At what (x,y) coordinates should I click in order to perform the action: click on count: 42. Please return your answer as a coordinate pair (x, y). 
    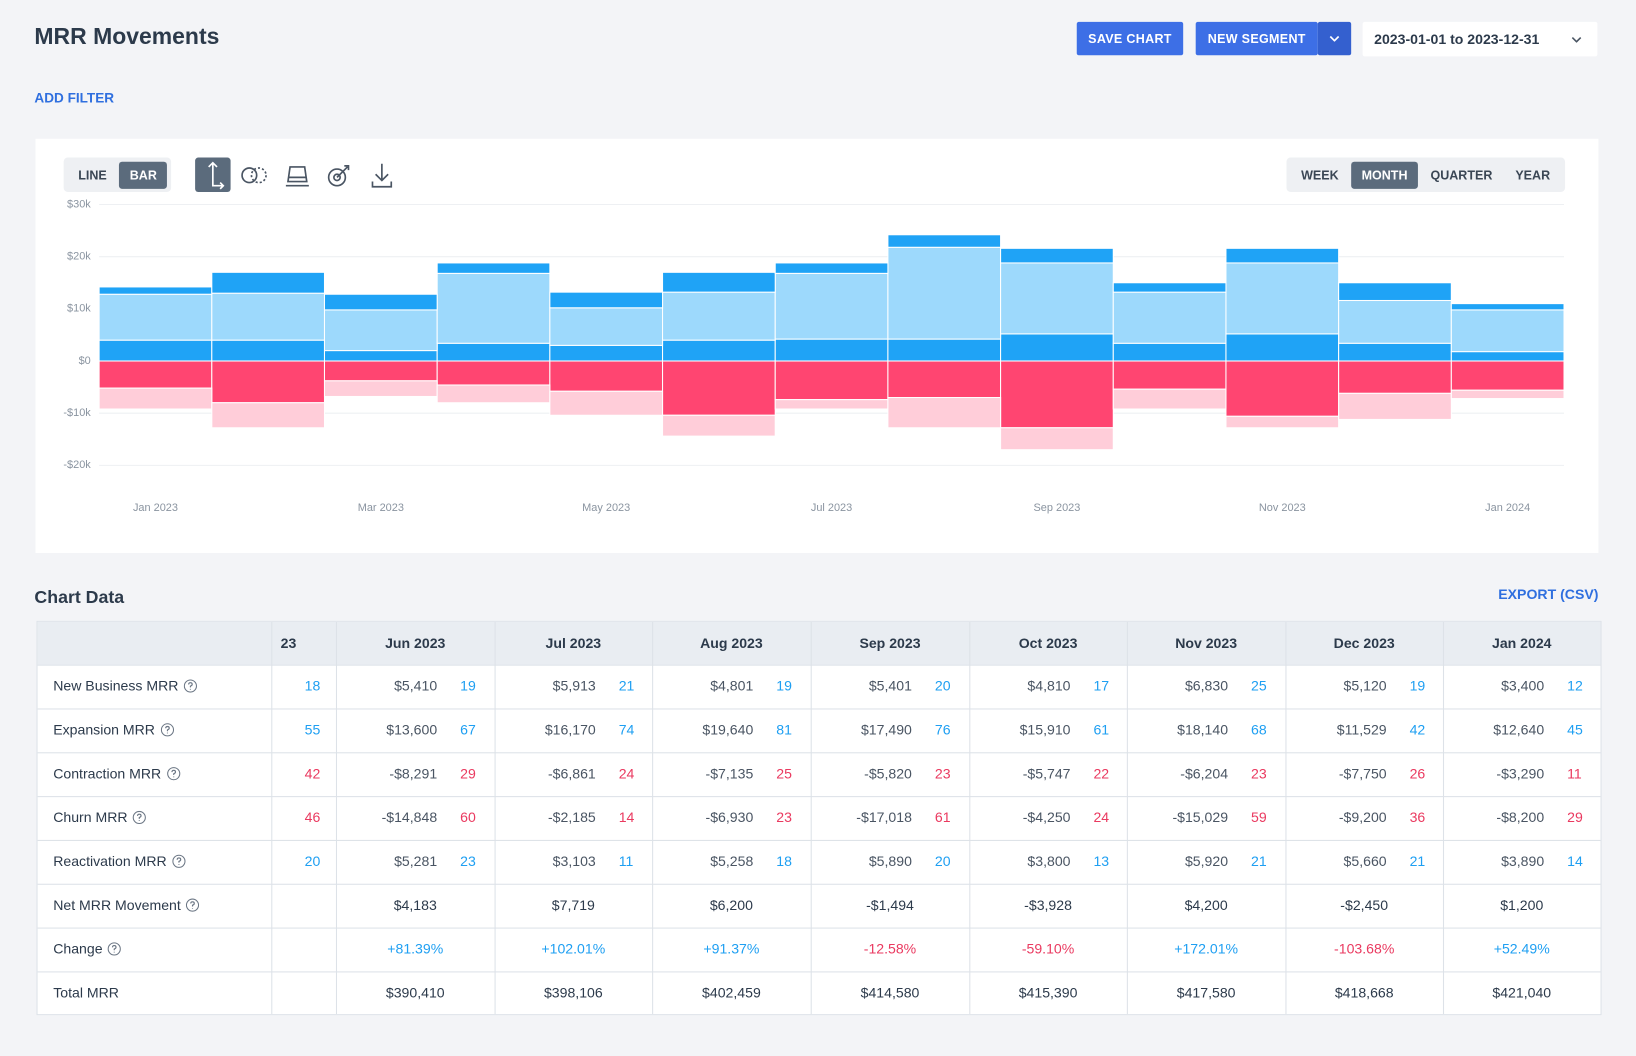
    Looking at the image, I should click on (312, 773).